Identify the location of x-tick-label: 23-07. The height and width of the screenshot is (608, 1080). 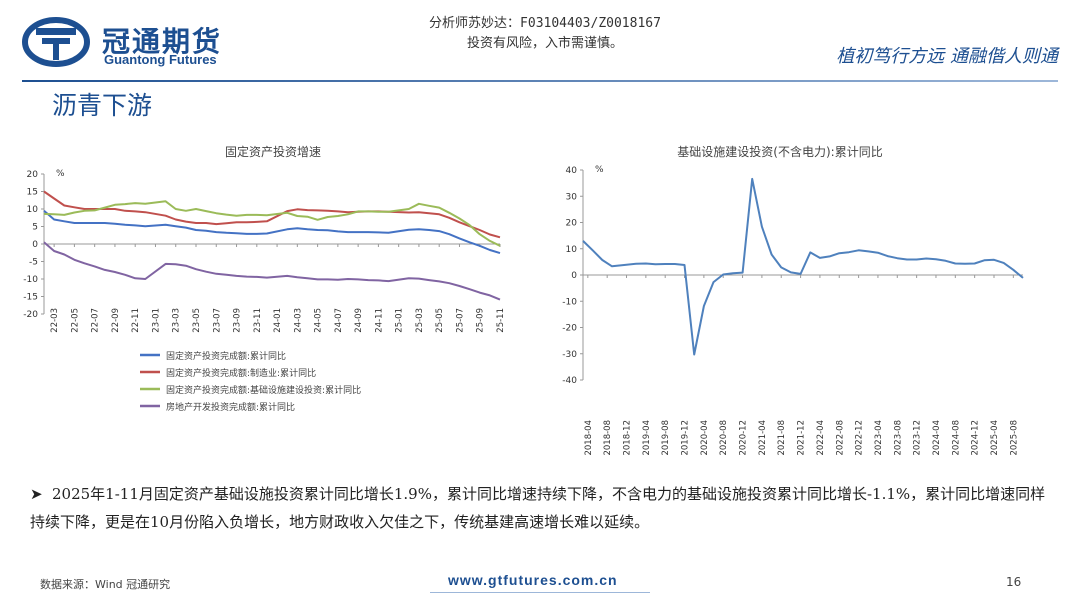
(217, 320).